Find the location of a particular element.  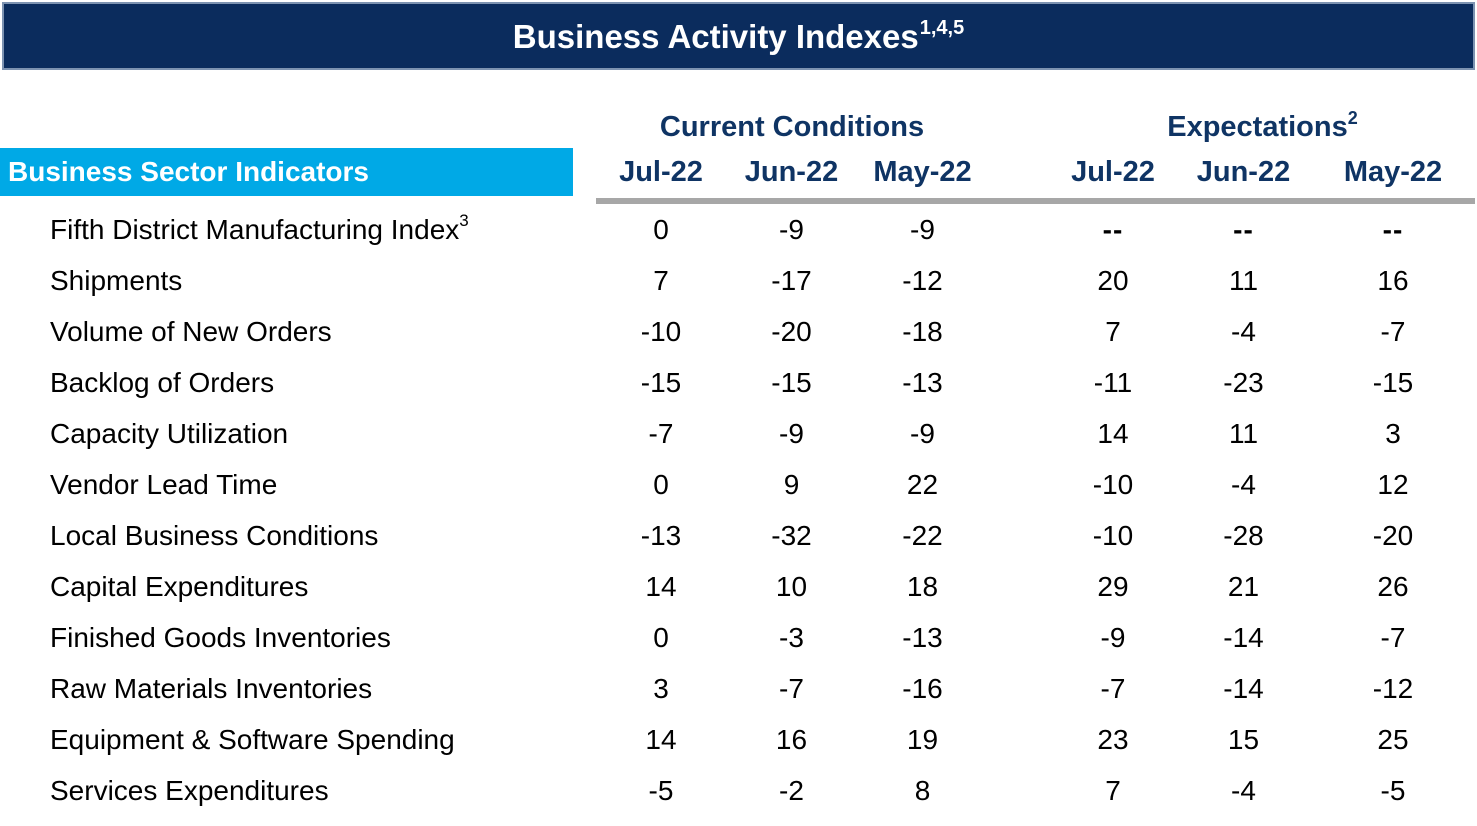

row-label: Services Expenditures is located at coordinates (189, 790).